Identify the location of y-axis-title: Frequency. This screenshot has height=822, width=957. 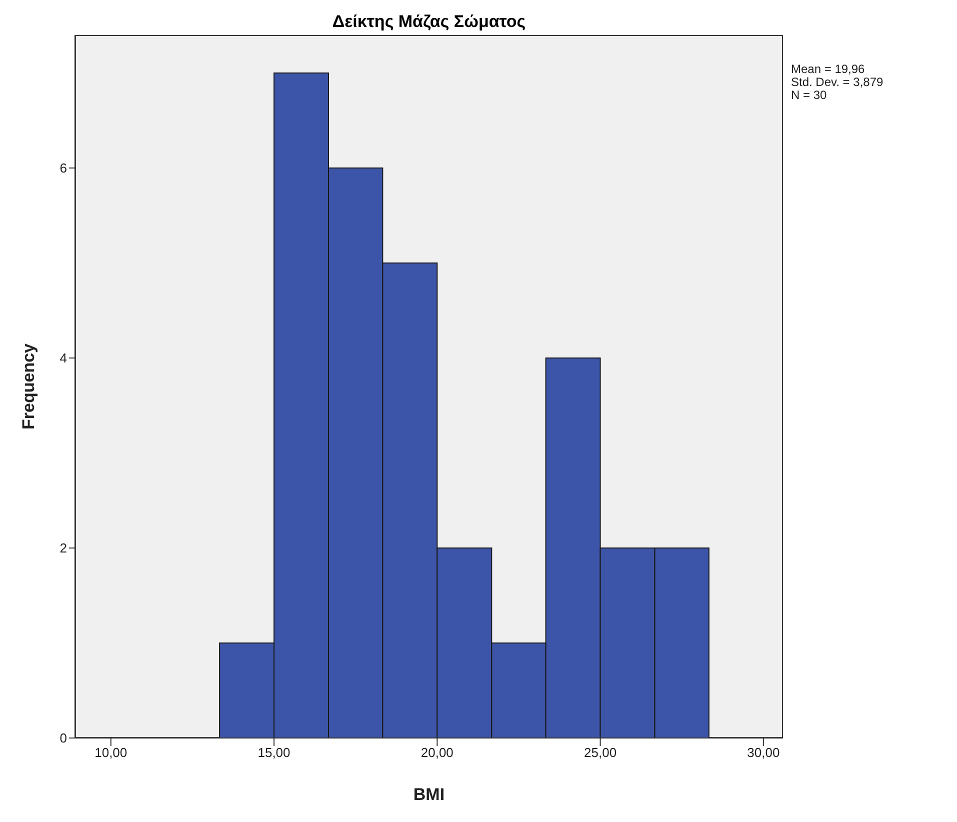
(28, 386).